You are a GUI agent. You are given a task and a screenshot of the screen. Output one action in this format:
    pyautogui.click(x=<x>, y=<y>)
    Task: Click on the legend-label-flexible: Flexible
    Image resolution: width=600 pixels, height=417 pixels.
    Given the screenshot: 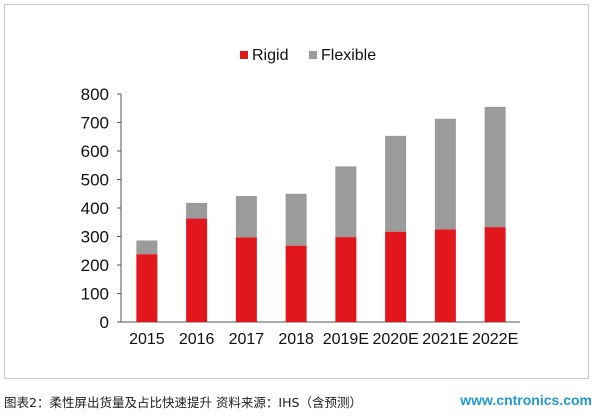 What is the action you would take?
    pyautogui.click(x=348, y=55)
    